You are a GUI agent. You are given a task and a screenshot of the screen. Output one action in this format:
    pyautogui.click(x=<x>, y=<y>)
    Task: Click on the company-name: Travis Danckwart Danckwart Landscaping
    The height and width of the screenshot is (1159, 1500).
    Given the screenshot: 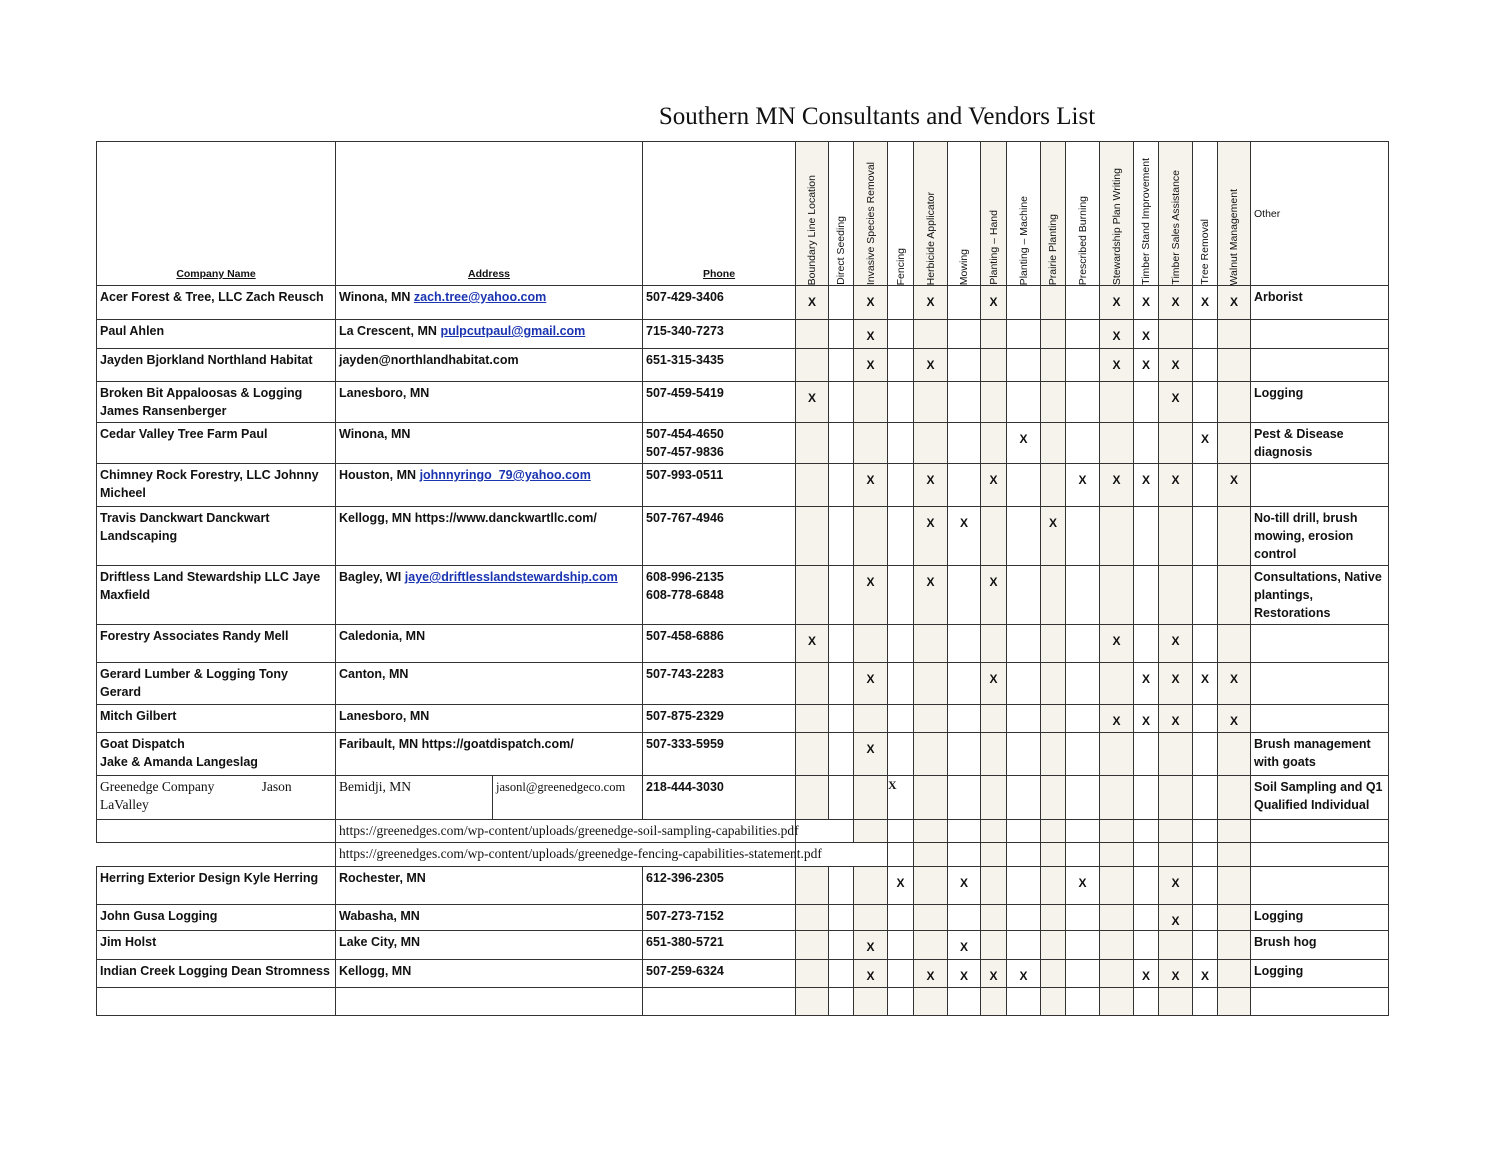 What is the action you would take?
    pyautogui.click(x=216, y=536)
    